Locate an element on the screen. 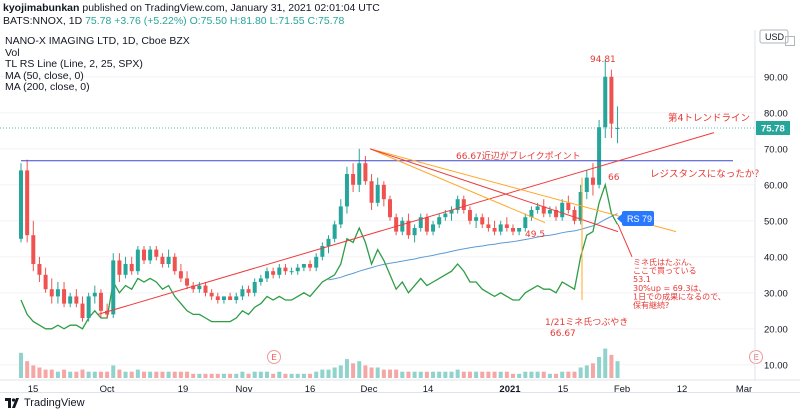 Image resolution: width=800 pixels, height=414 pixels. price-tick-label: 10.00 is located at coordinates (776, 365).